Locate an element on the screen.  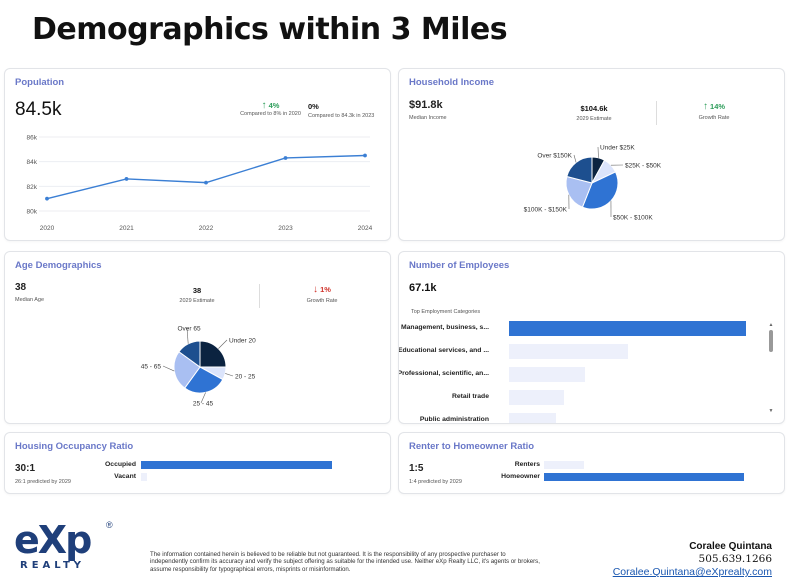
income-growth-value: 14% is located at coordinates (718, 106).